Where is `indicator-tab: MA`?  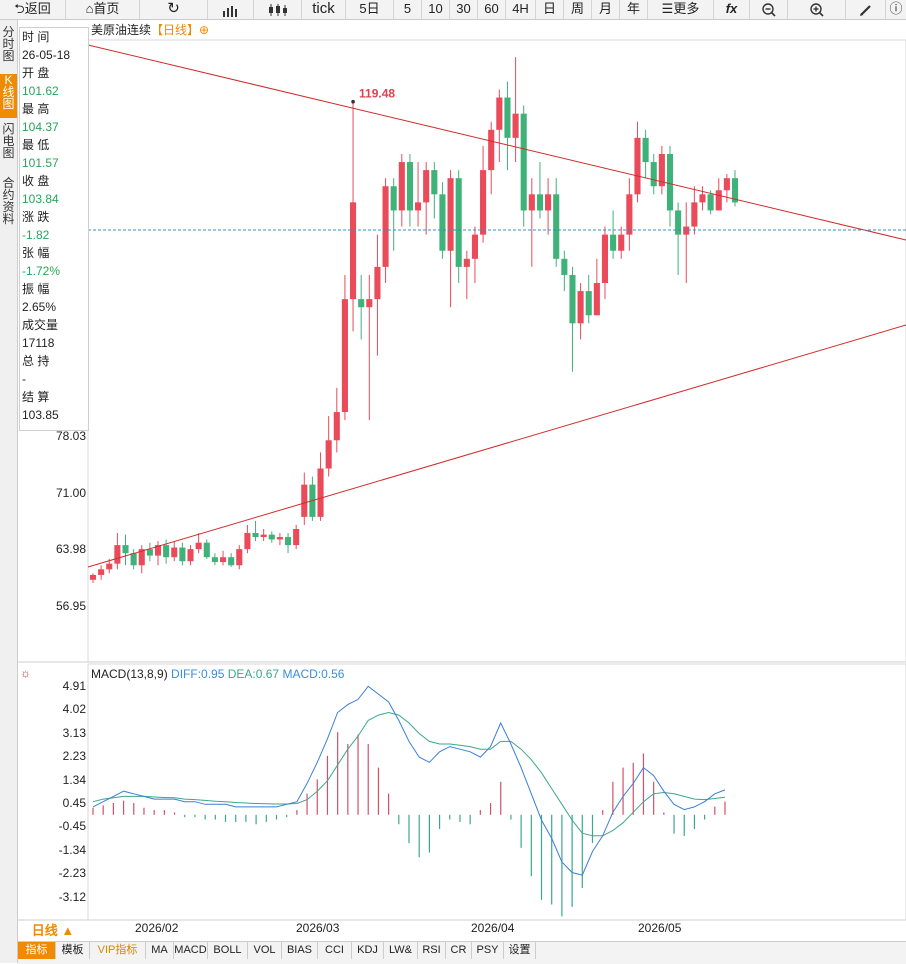 indicator-tab: MA is located at coordinates (160, 950).